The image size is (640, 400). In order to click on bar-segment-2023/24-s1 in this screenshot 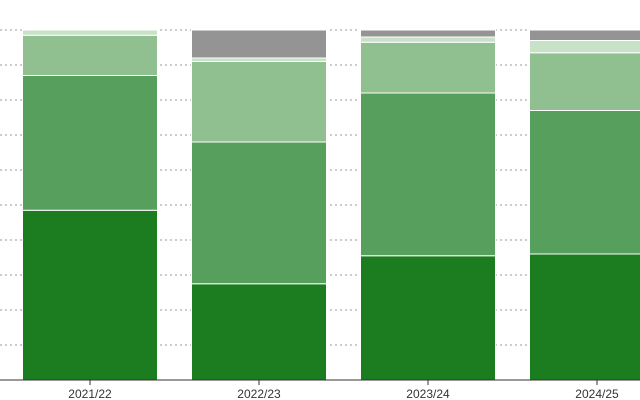, I will do `click(428, 318)`.